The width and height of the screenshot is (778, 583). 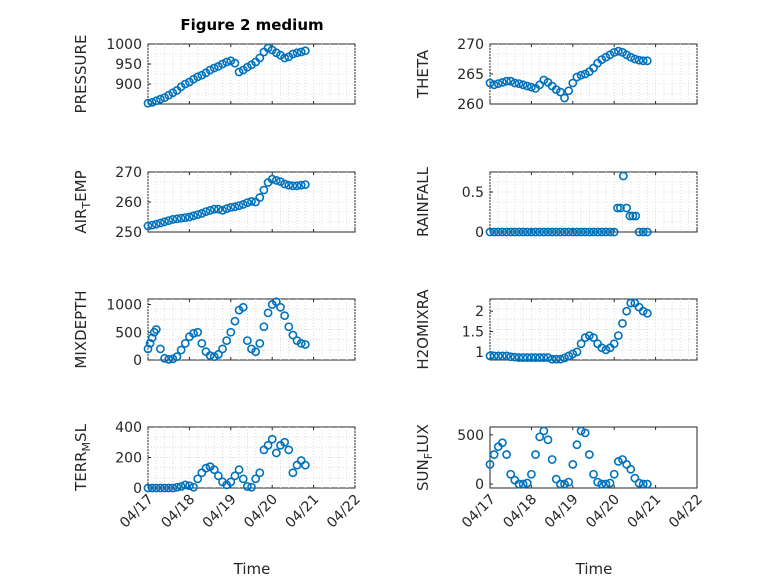 I want to click on y-tick-label: 265, so click(x=470, y=75).